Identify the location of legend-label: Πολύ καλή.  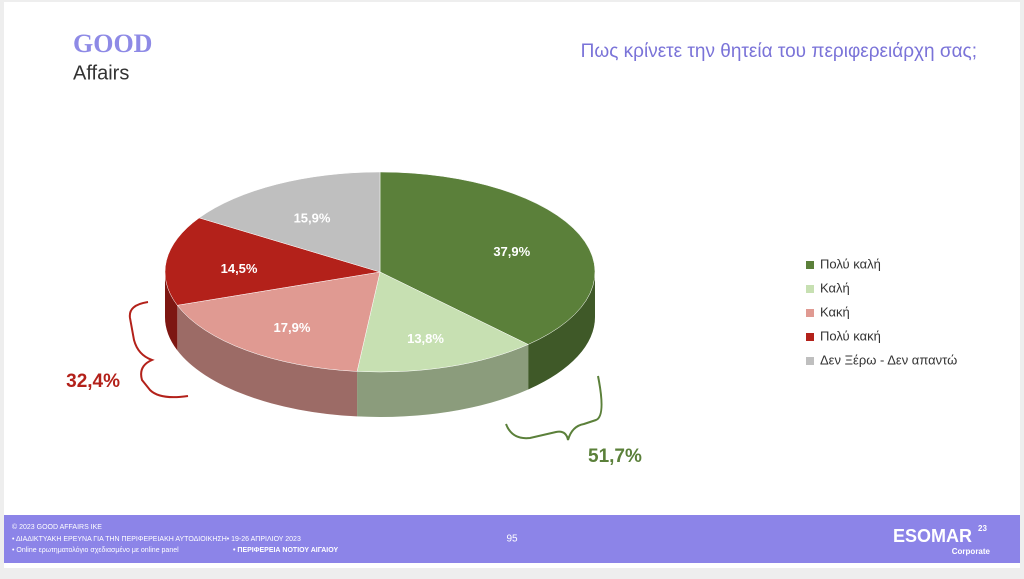
(850, 263).